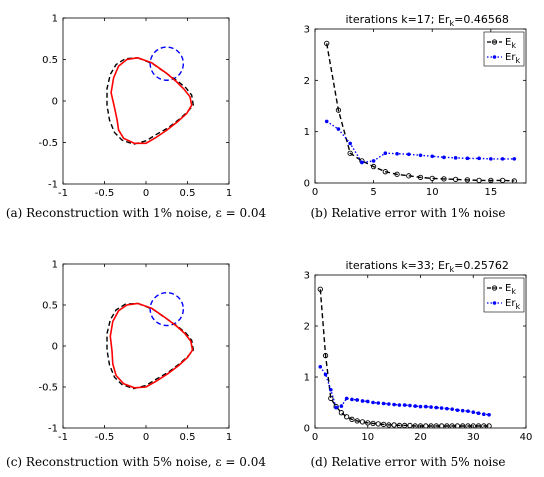  Describe the element at coordinates (63, 437) in the screenshot. I see `x-tick-label: -1` at that location.